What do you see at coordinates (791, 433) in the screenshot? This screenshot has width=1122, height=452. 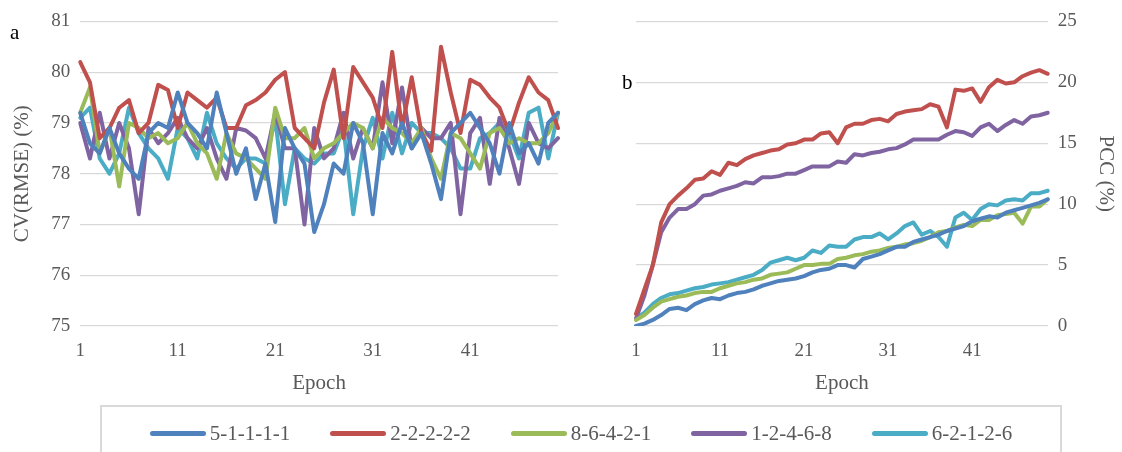 I see `legend-label: 1-2-4-6-8` at bounding box center [791, 433].